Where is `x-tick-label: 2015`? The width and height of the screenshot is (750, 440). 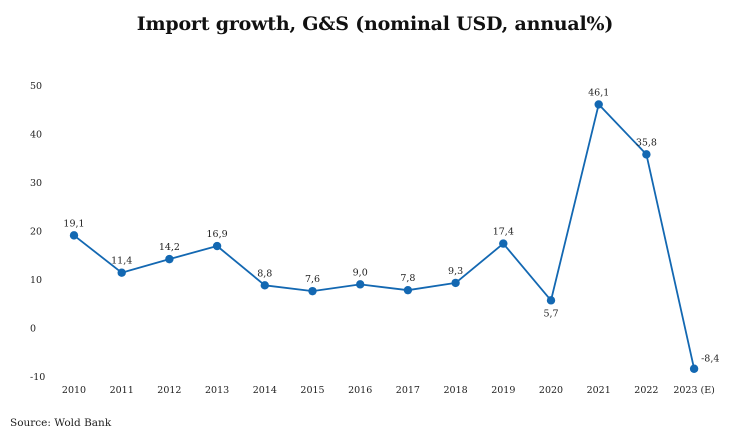 x-tick-label: 2015 is located at coordinates (312, 390).